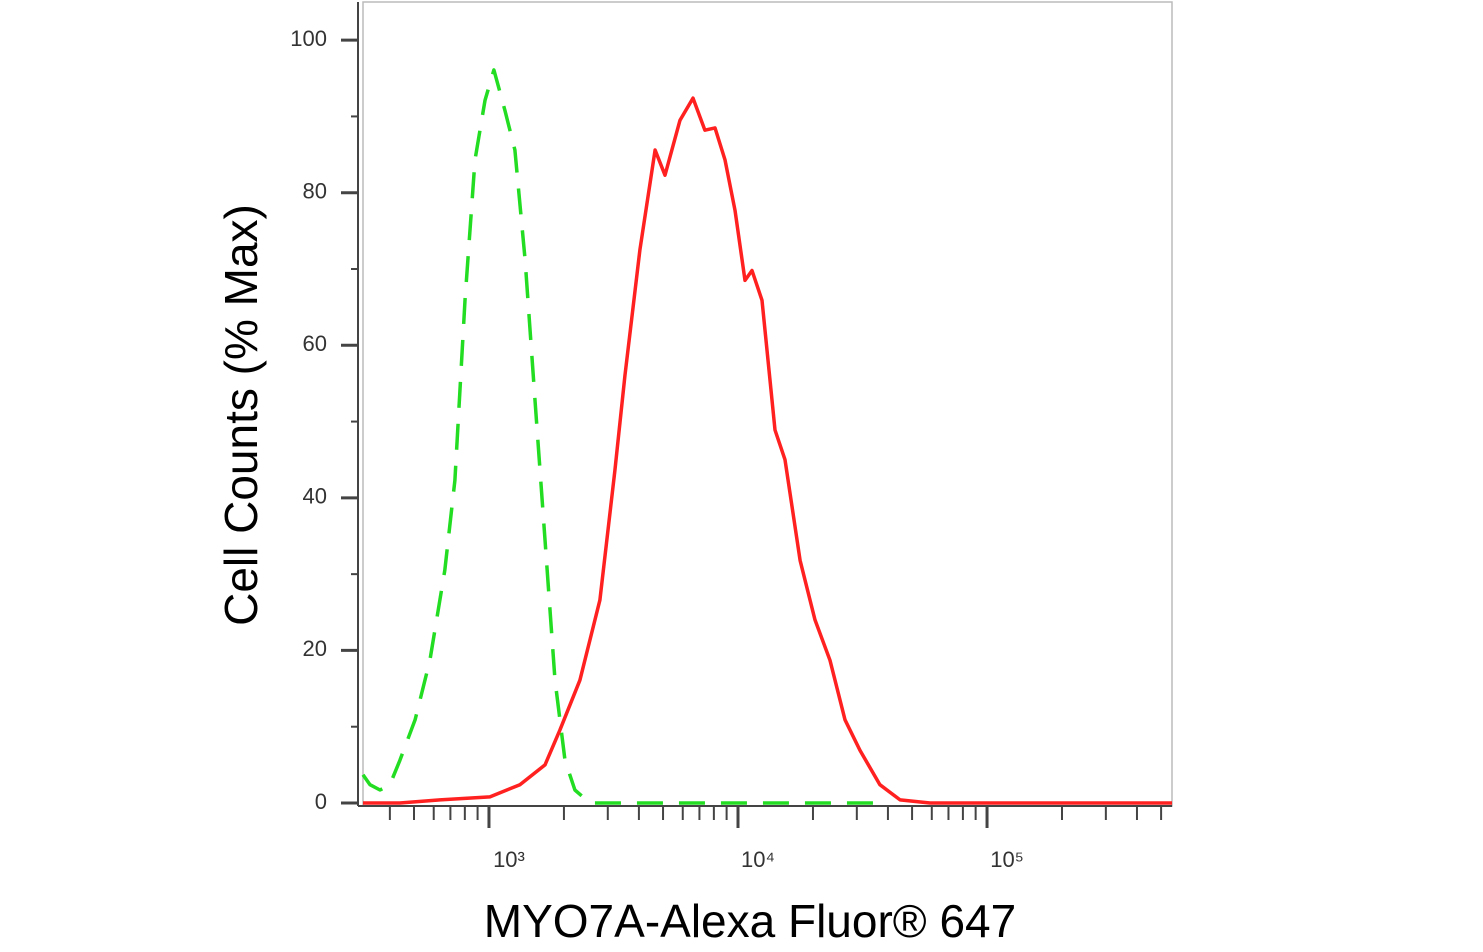 This screenshot has width=1483, height=952. Describe the element at coordinates (315, 496) in the screenshot. I see `y-tick-label: 40` at that location.